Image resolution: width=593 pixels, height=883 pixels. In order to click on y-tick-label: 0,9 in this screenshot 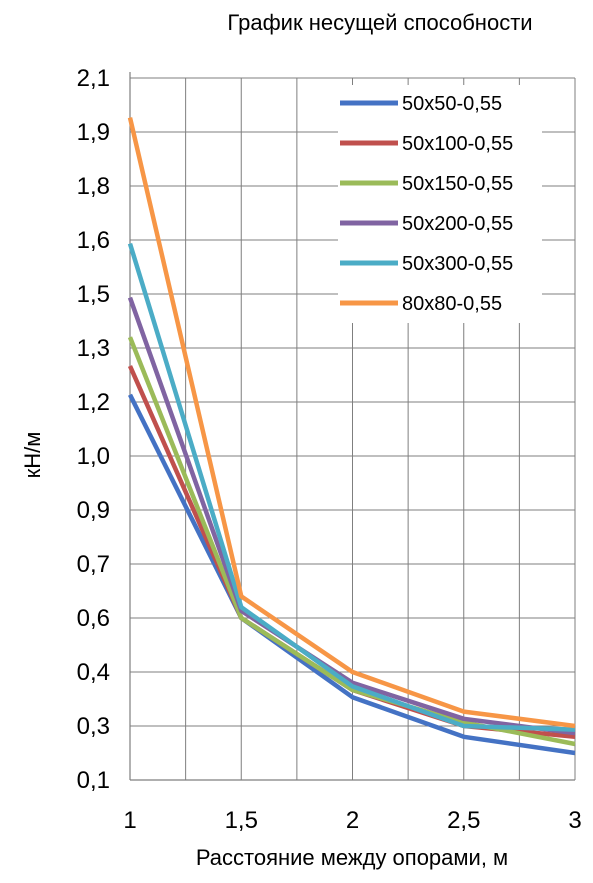, I will do `click(93, 510)`.